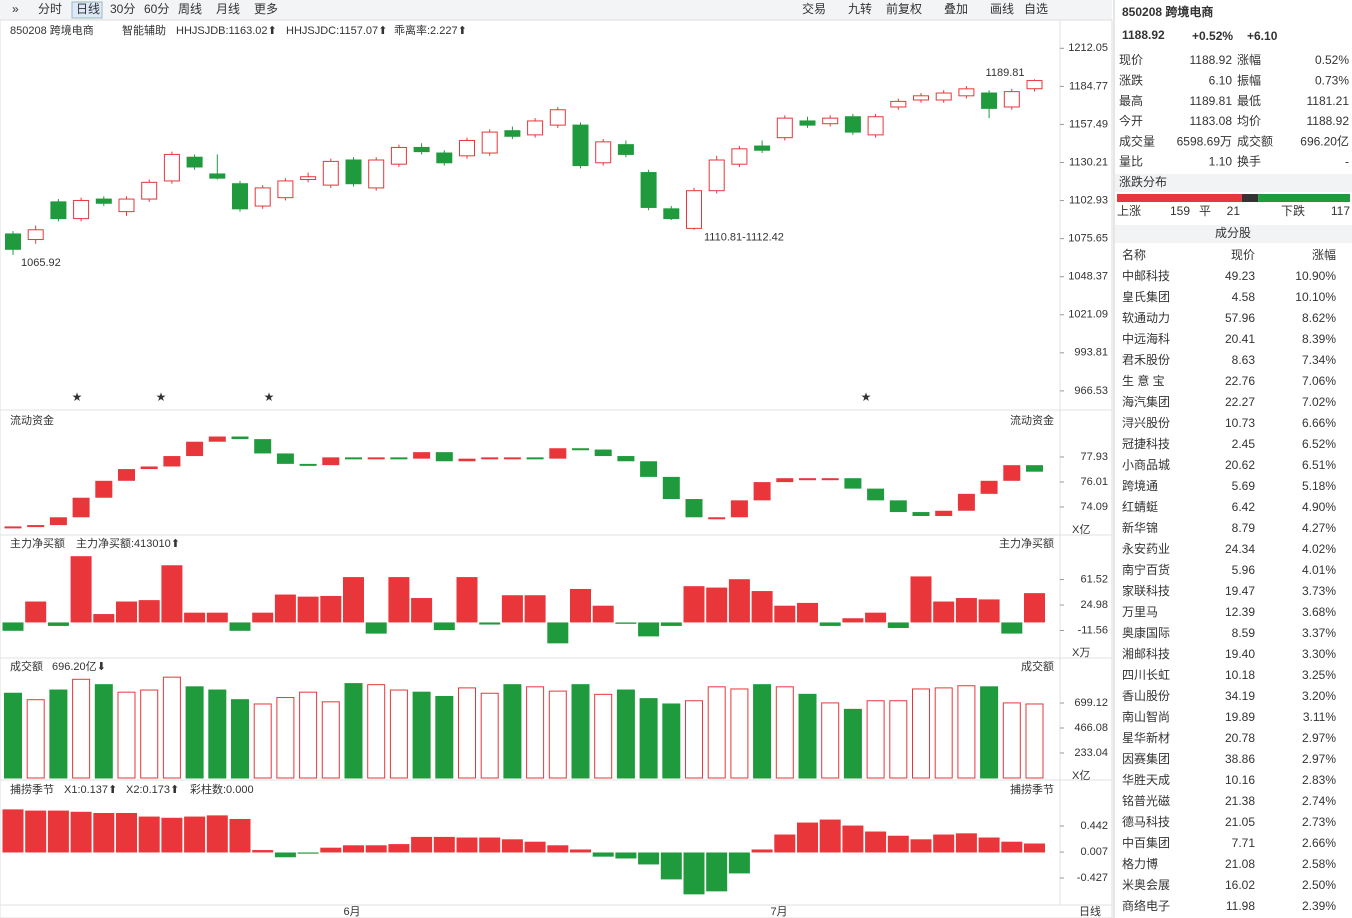 The height and width of the screenshot is (918, 1352). Describe the element at coordinates (1146, 842) in the screenshot. I see `stock-name: 中百集团` at that location.